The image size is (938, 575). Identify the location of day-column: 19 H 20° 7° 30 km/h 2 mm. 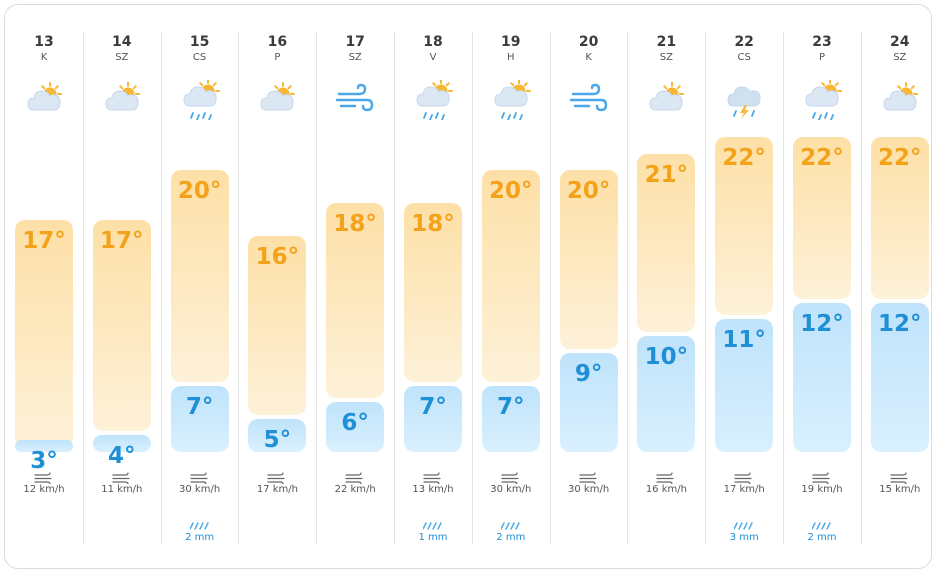
(511, 287).